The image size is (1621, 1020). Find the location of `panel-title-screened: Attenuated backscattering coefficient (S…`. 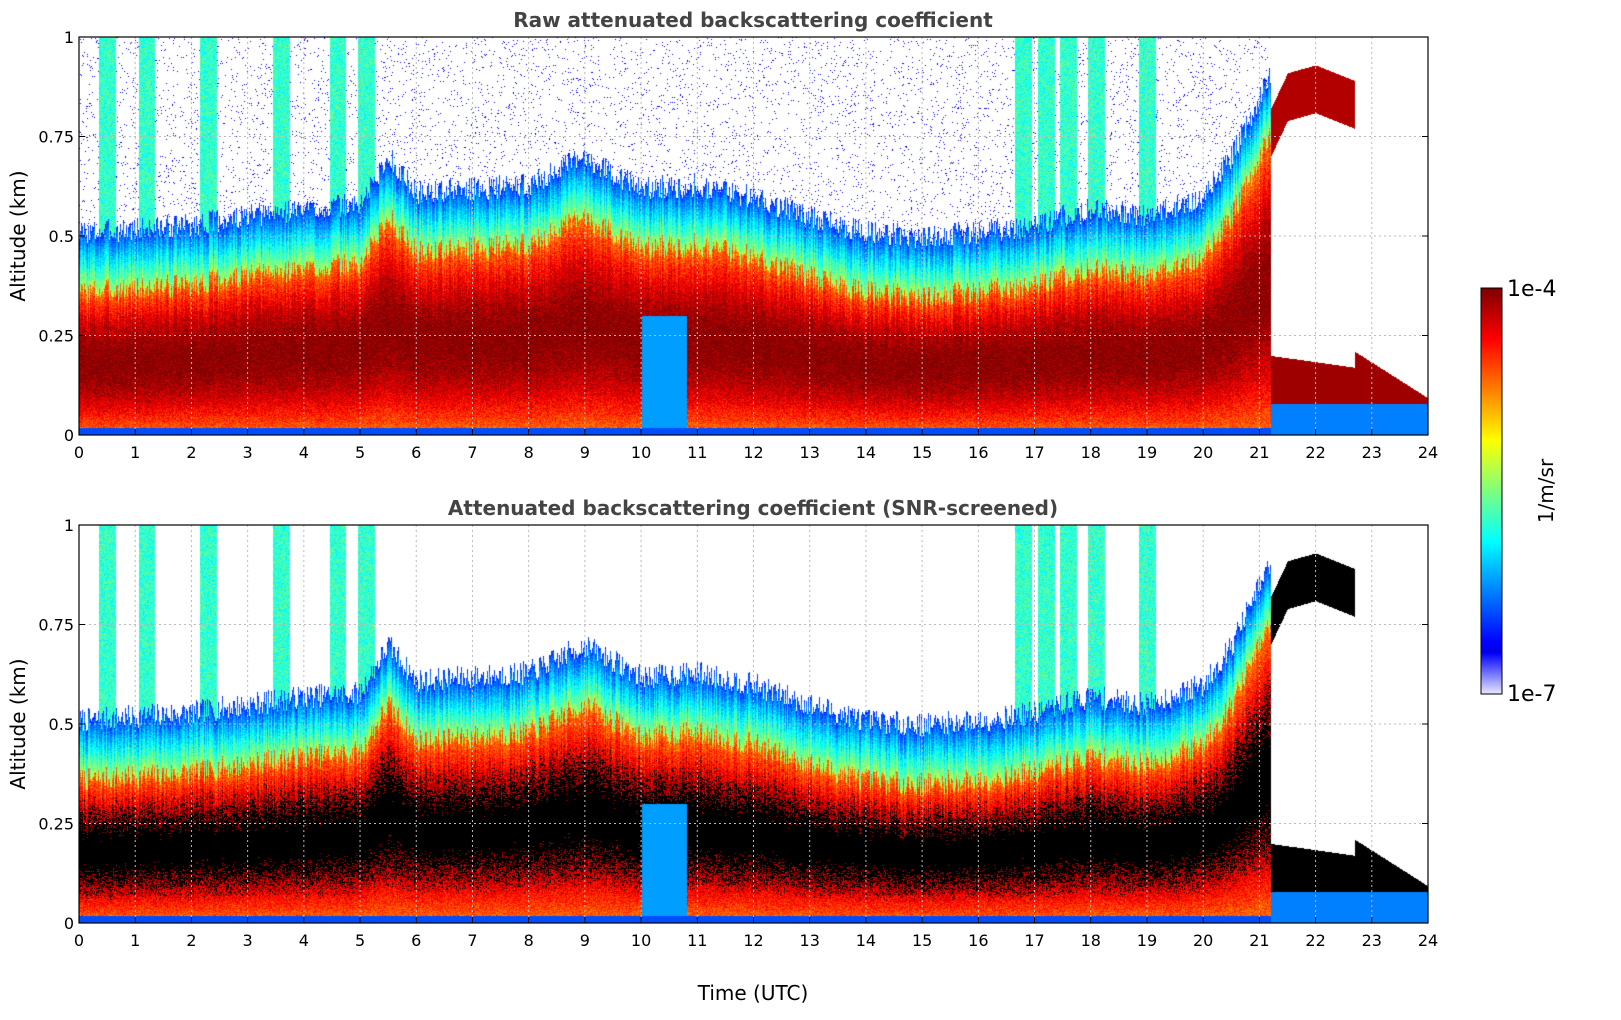

panel-title-screened: Attenuated backscattering coefficient (S… is located at coordinates (753, 508).